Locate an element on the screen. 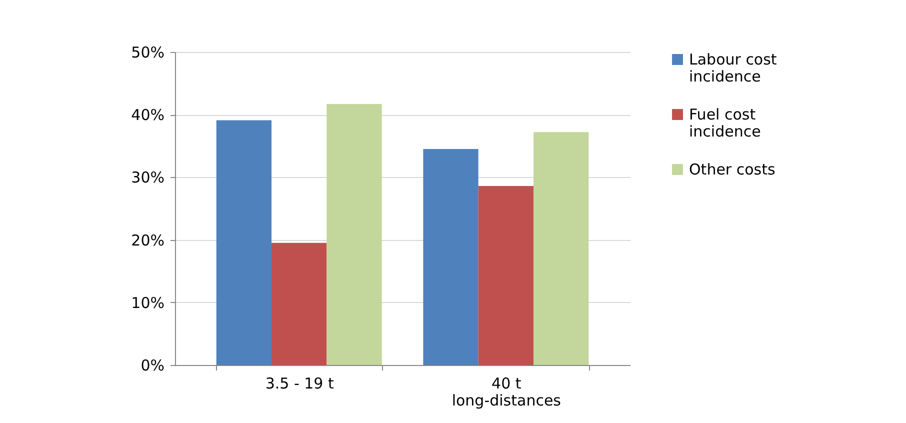  legend-label: Fuel cost incidence is located at coordinates (725, 123).